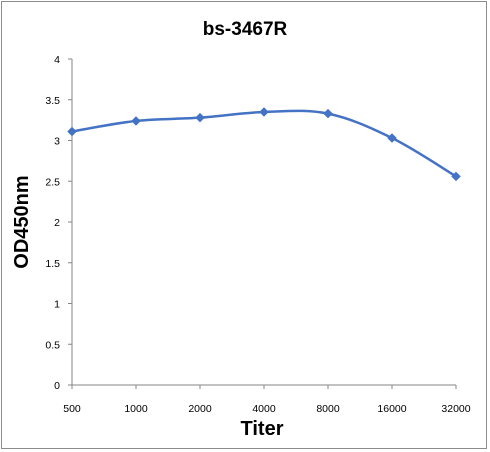 This screenshot has height=452, width=490. Describe the element at coordinates (57, 60) in the screenshot. I see `y-tick-label: 4` at that location.